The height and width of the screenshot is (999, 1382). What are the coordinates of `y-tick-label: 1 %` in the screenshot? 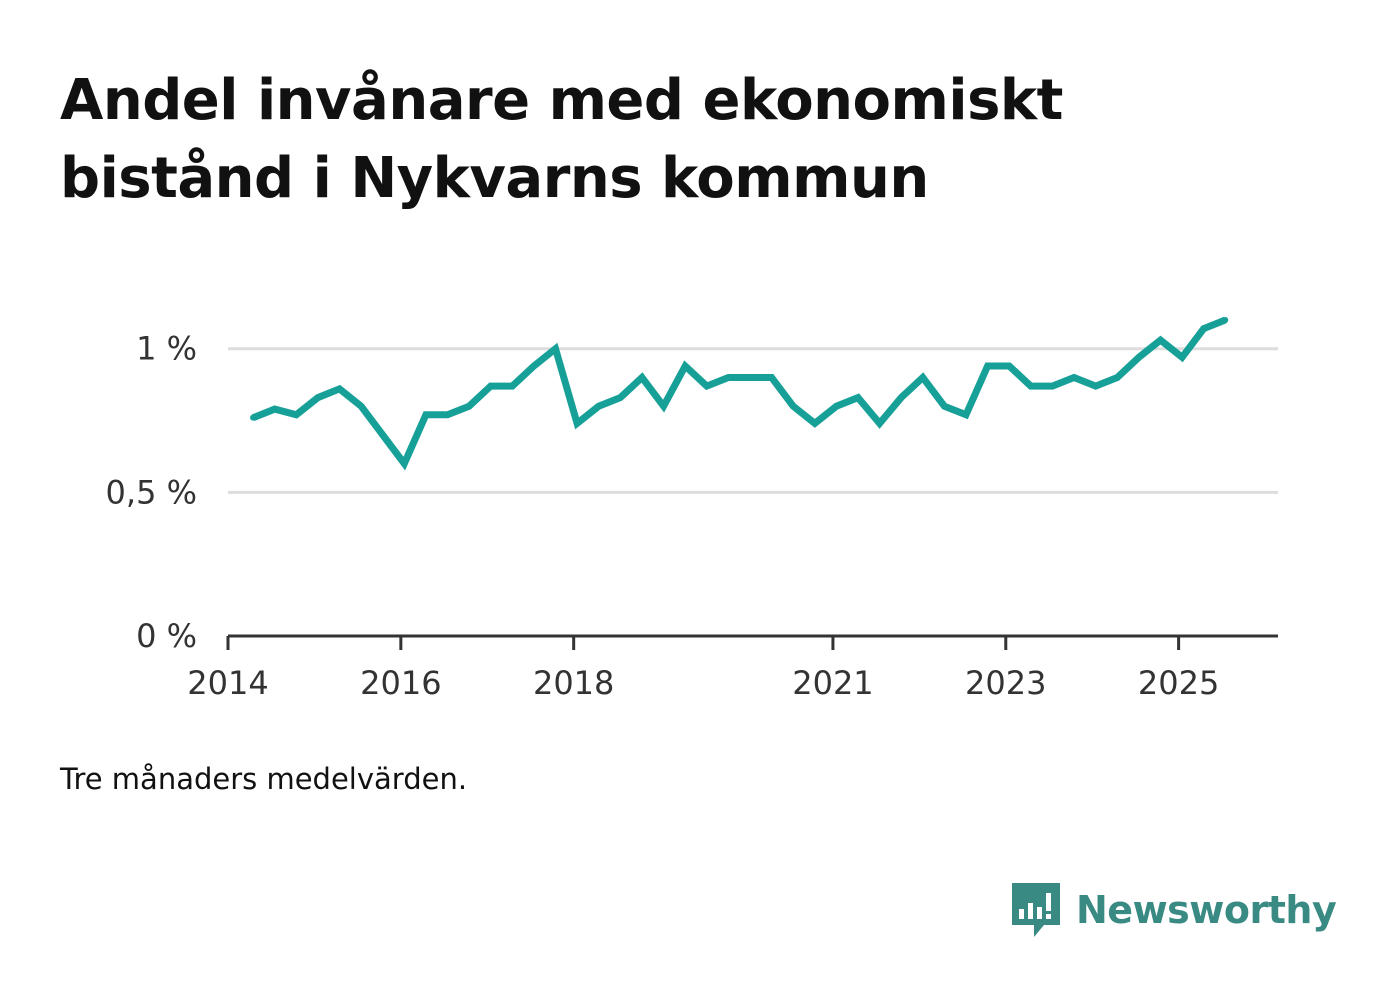 It's located at (166, 349).